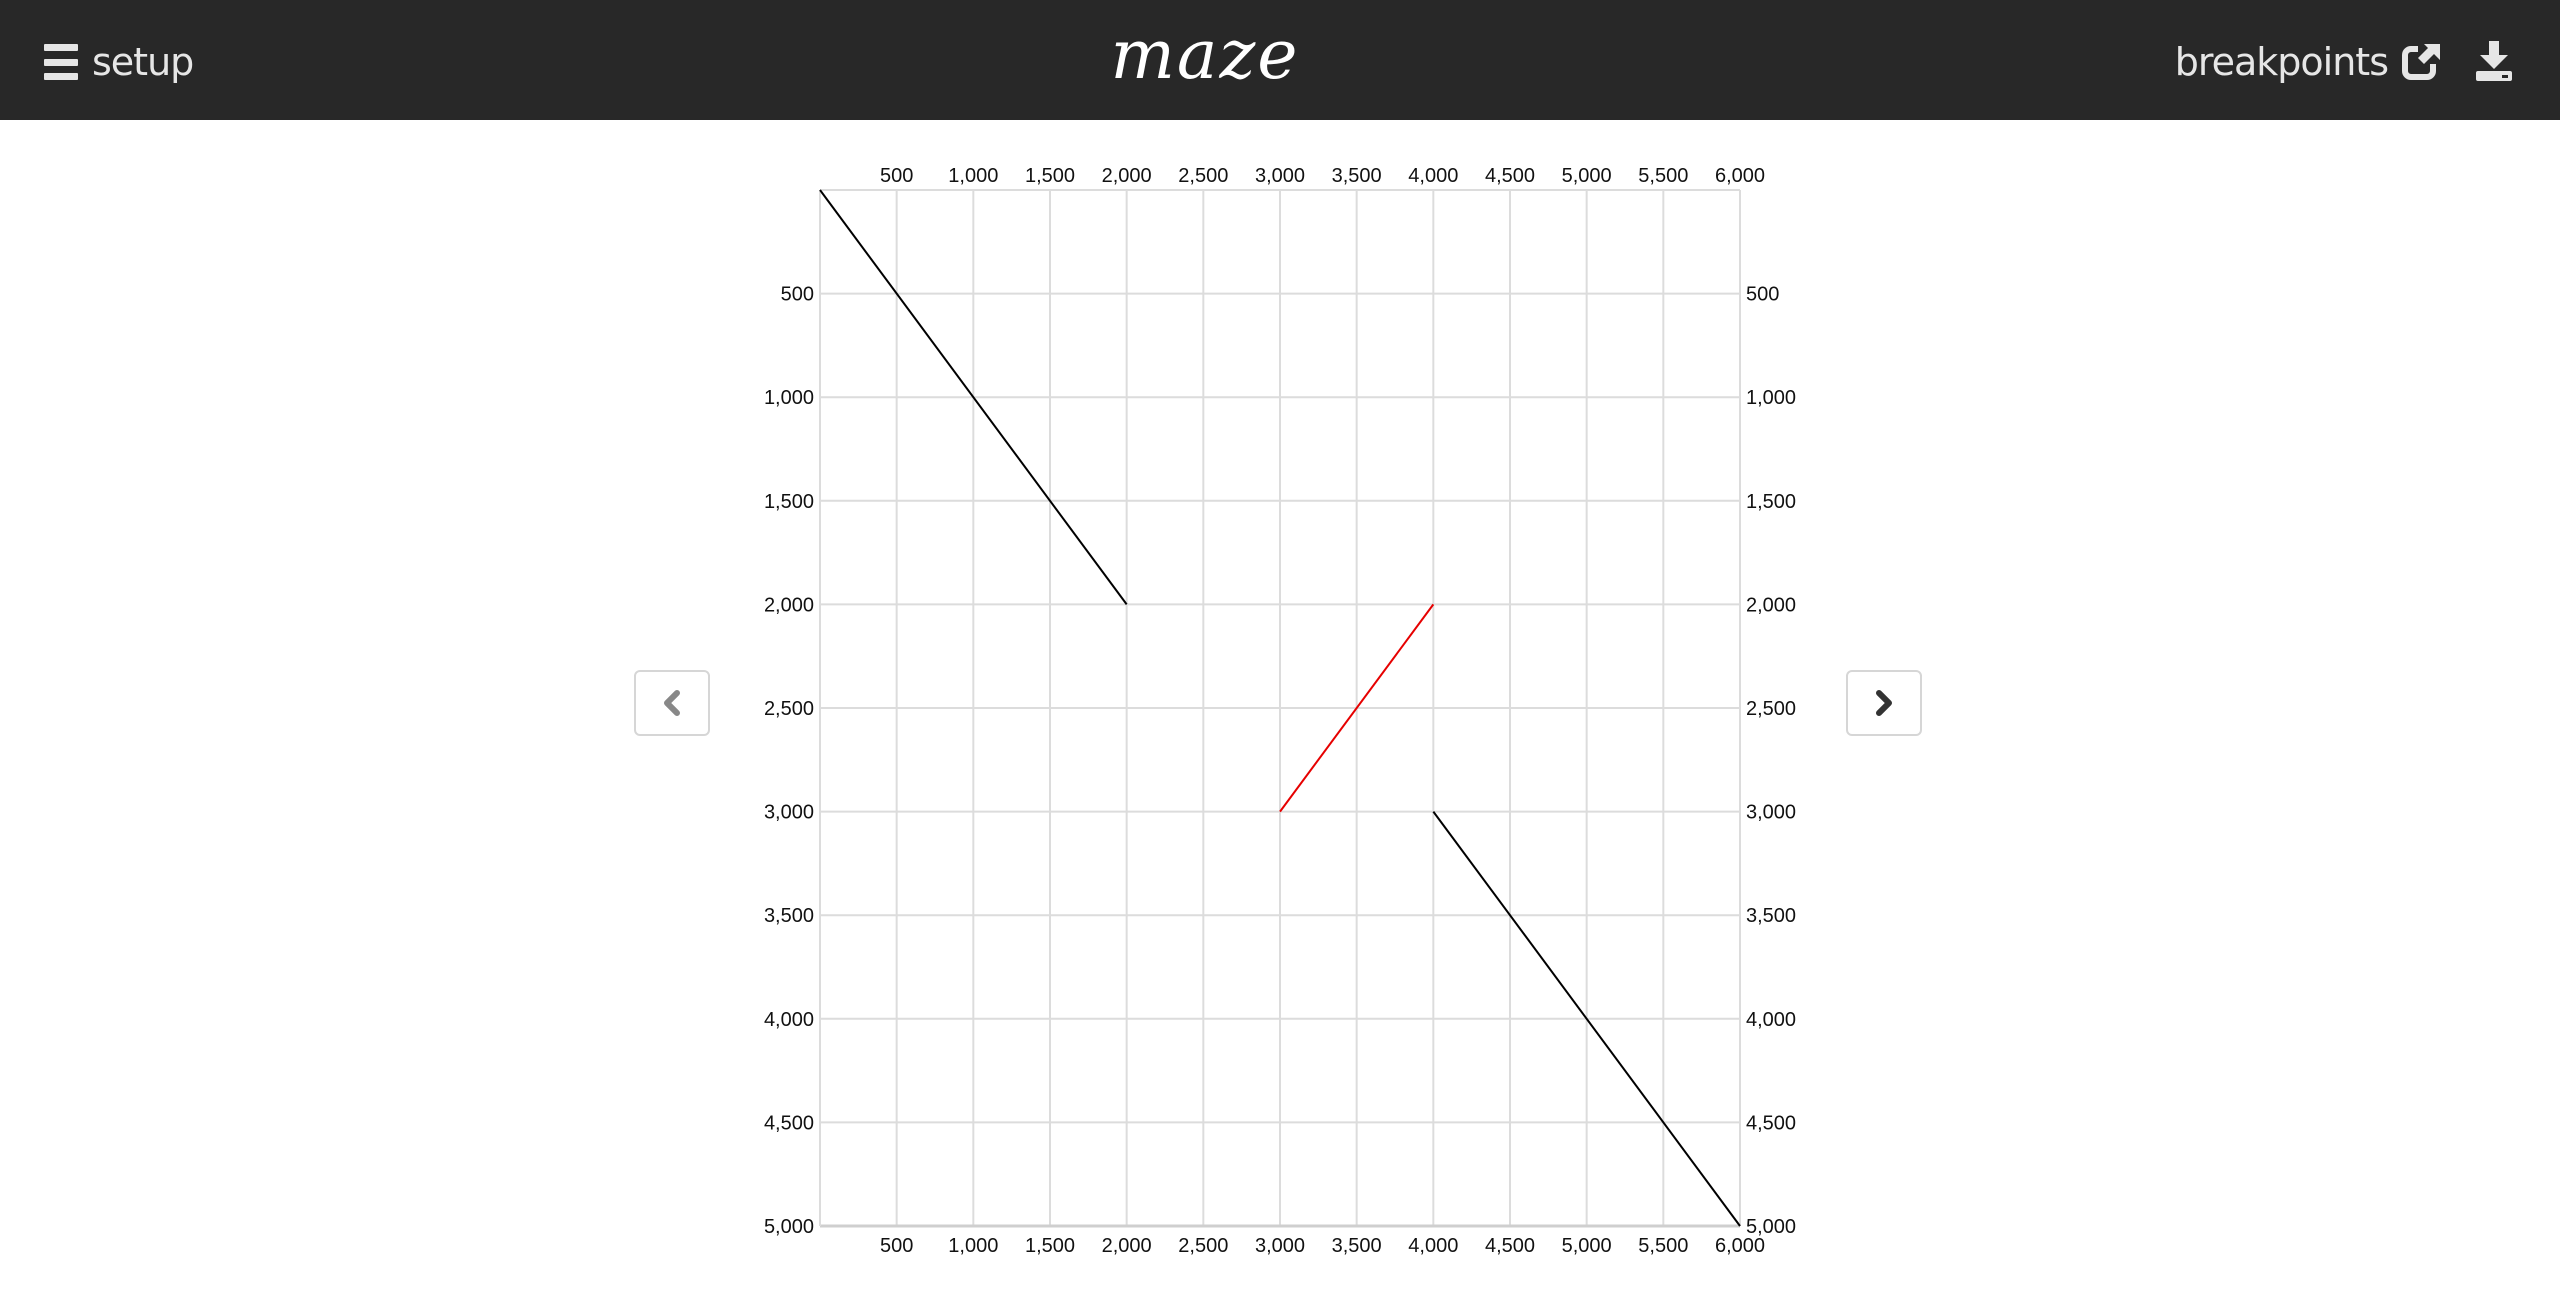 This screenshot has height=1304, width=2560. I want to click on x-tick-label-top: 1,000, so click(973, 176).